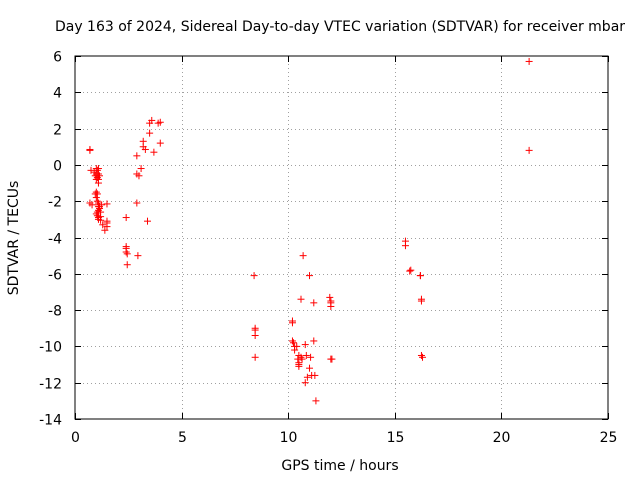  What do you see at coordinates (57, 58) in the screenshot?
I see `y-tick-label: 6` at bounding box center [57, 58].